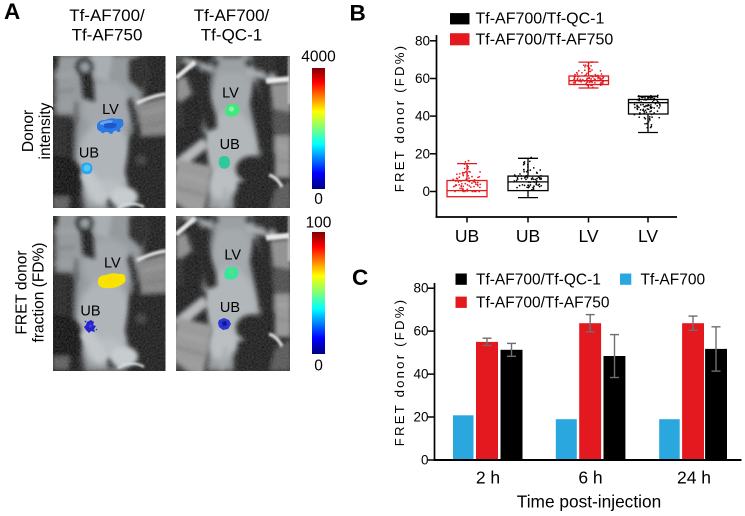 Image resolution: width=745 pixels, height=516 pixels. I want to click on svg-text: Time post-injection, so click(589, 502).